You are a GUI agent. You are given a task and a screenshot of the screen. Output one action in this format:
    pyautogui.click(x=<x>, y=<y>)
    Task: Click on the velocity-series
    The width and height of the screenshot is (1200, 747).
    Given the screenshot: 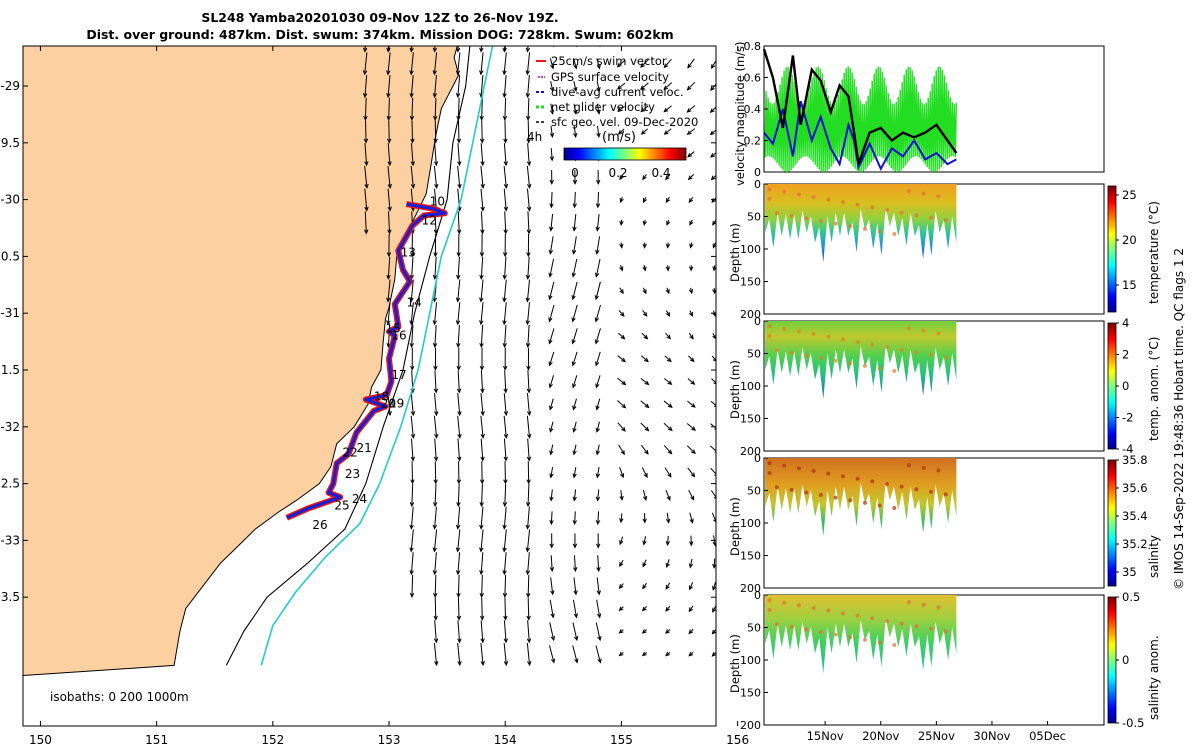 What is the action you would take?
    pyautogui.click(x=860, y=110)
    